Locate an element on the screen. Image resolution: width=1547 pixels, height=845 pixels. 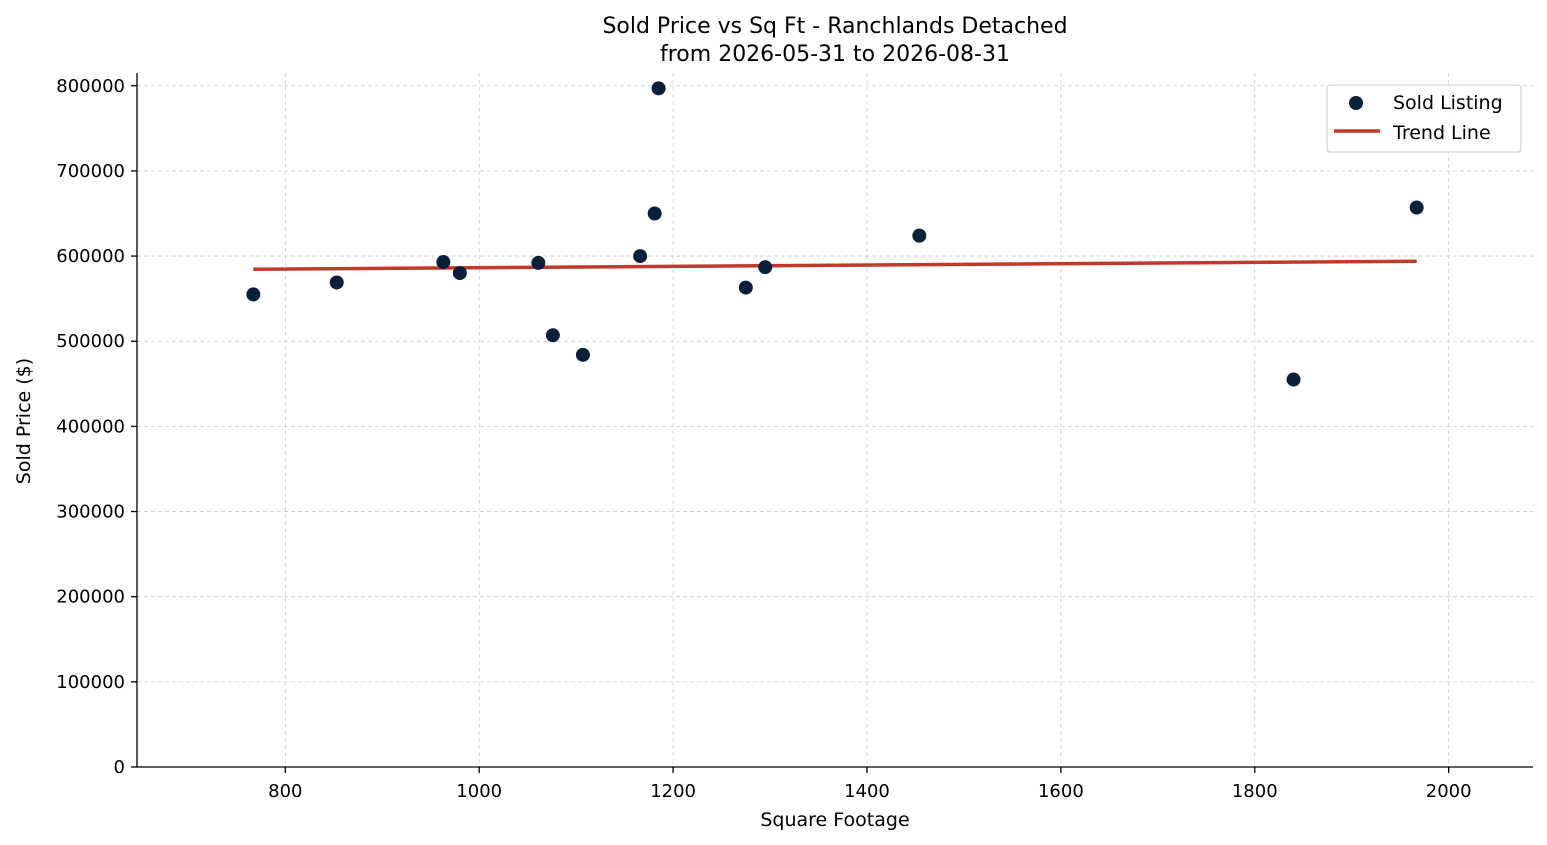
y-tick-label: 300000 is located at coordinates (90, 512).